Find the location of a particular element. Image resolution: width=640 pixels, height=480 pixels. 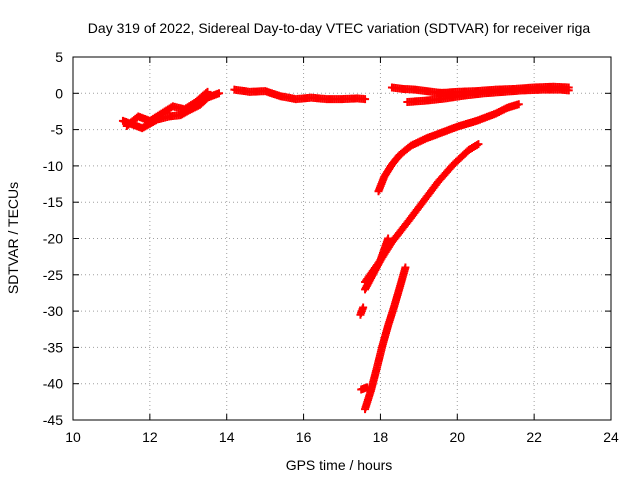

y-tick-label: -45 is located at coordinates (53, 420).